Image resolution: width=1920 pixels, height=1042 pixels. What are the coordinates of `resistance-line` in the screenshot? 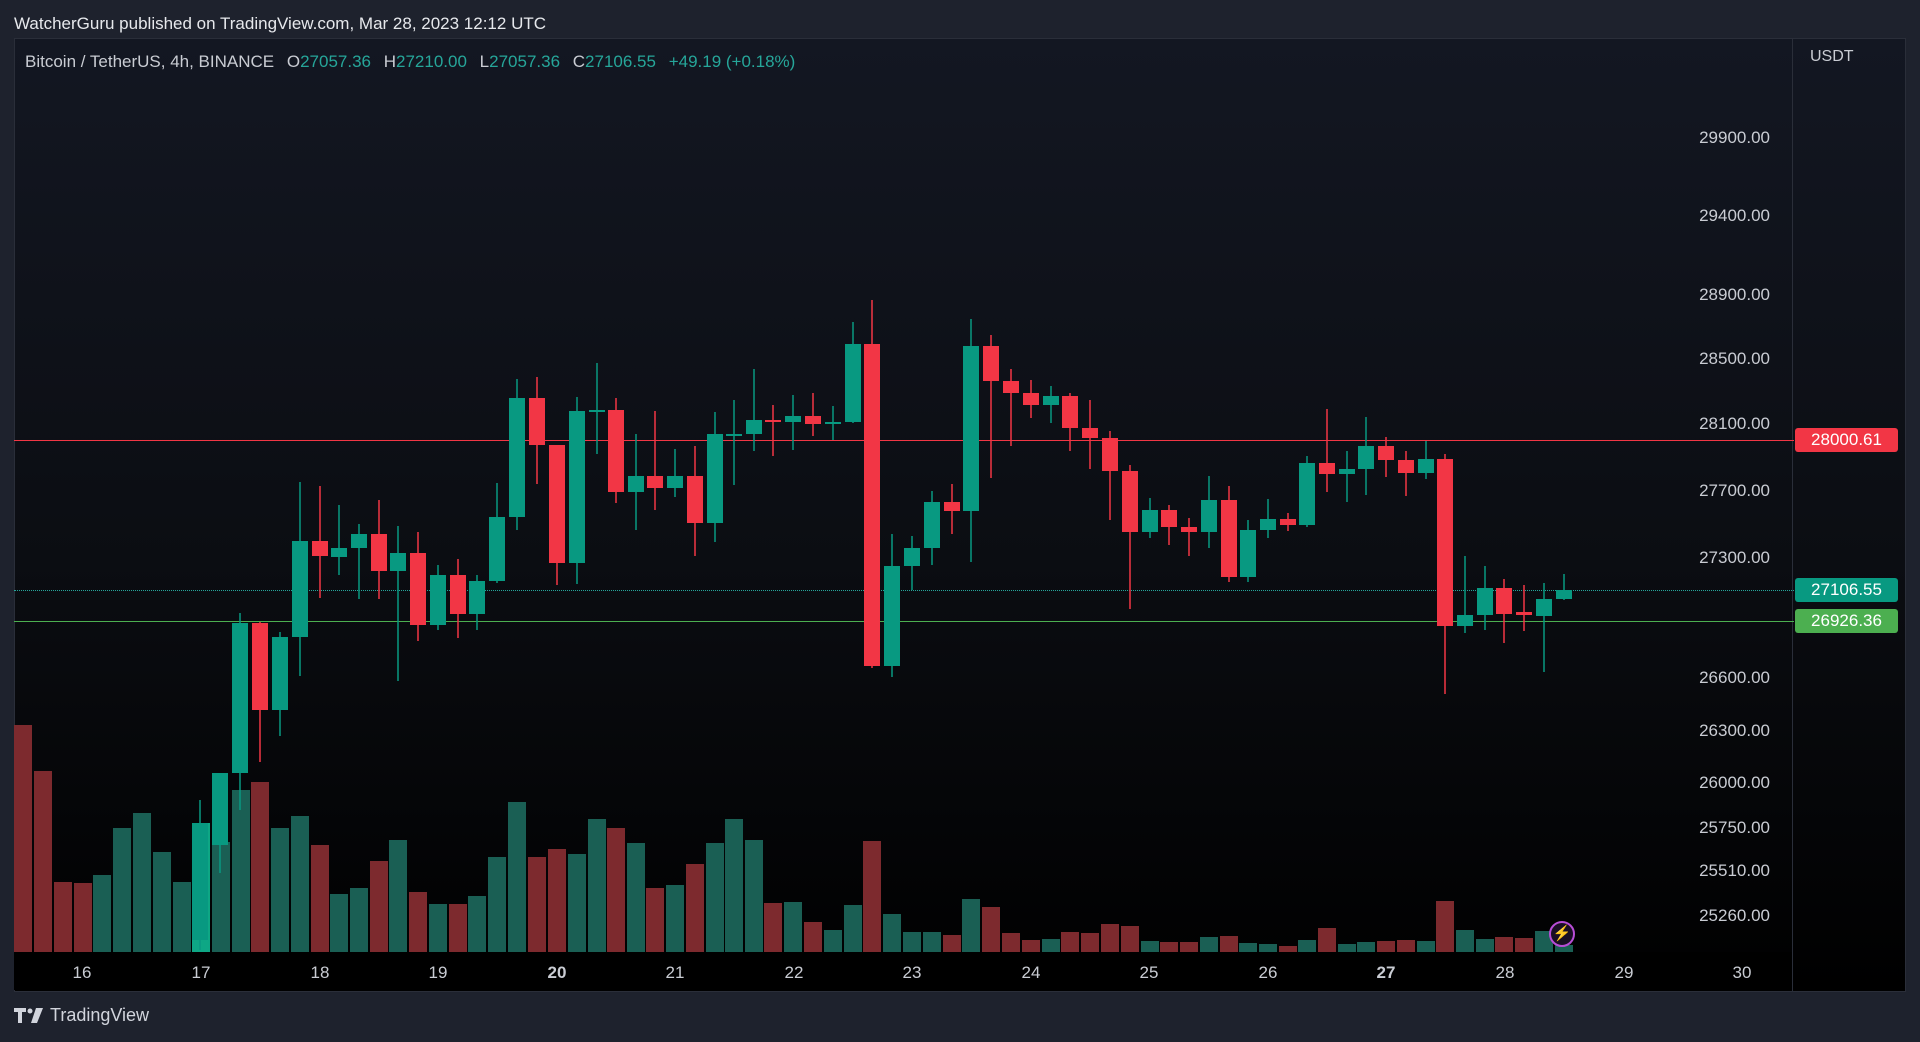 It's located at (904, 440).